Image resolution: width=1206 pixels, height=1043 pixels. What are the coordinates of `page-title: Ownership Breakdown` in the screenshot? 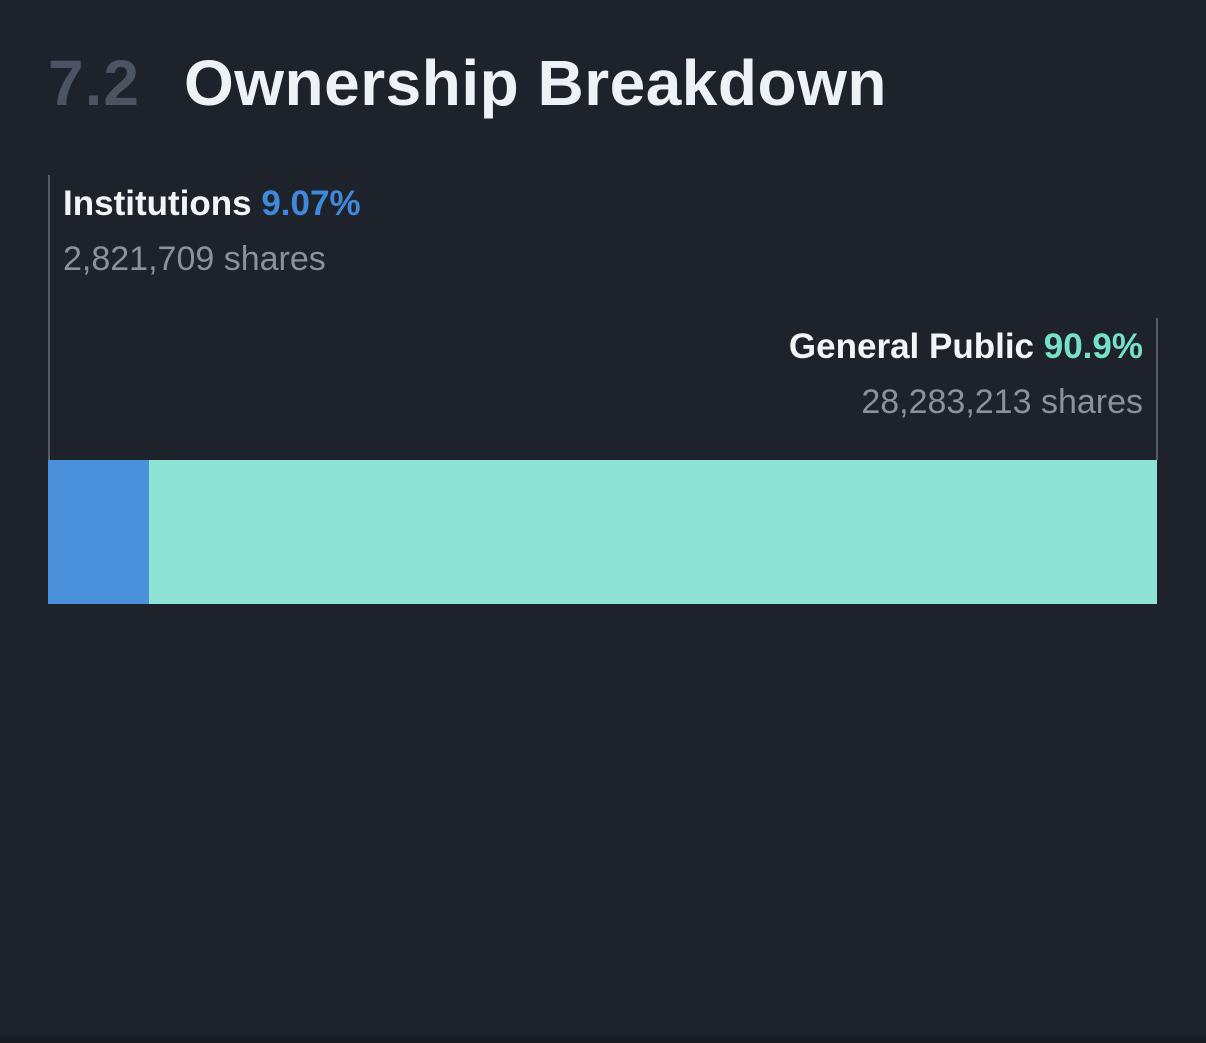 It's located at (535, 83).